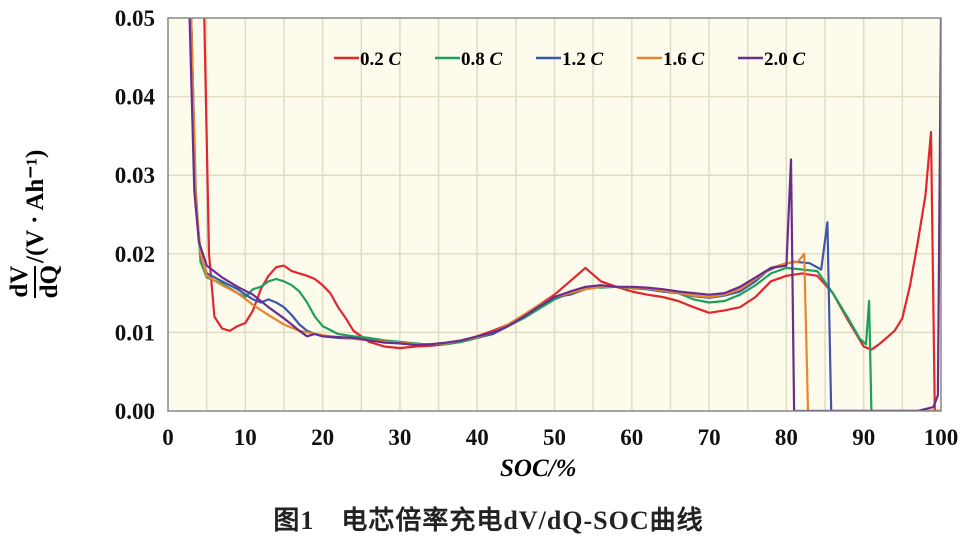 Image resolution: width=977 pixels, height=543 pixels. I want to click on y-tick-label: 0.05, so click(135, 18).